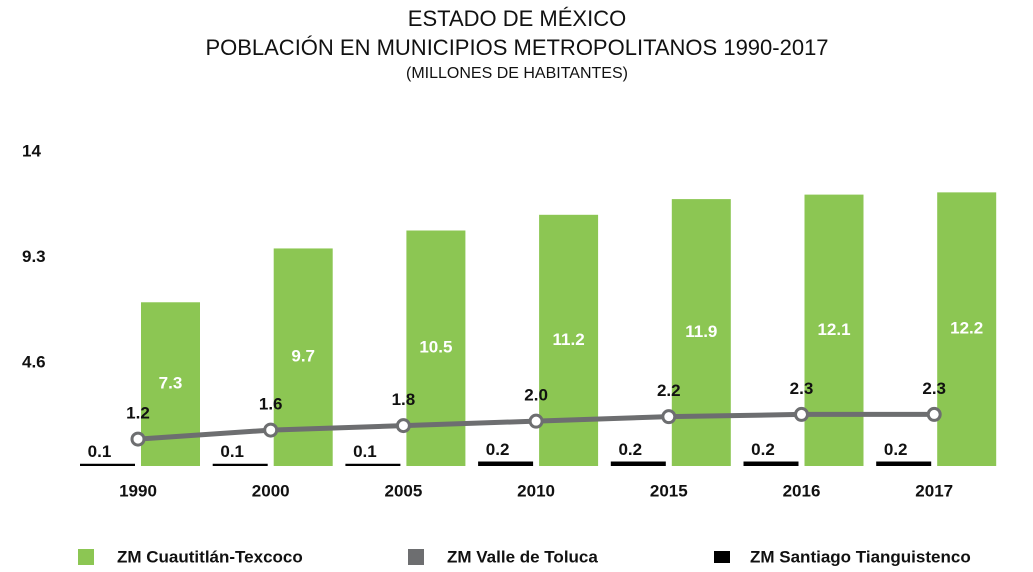 This screenshot has width=1033, height=572. Describe the element at coordinates (138, 490) in the screenshot. I see `x-tick-label: 1990` at that location.